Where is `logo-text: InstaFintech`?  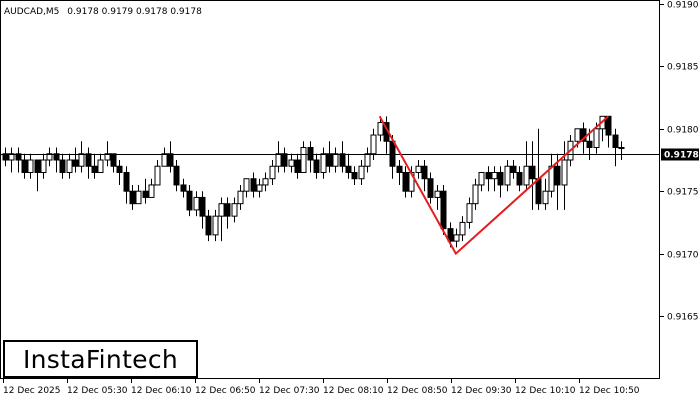
logo-text: InstaFintech is located at coordinates (100, 359).